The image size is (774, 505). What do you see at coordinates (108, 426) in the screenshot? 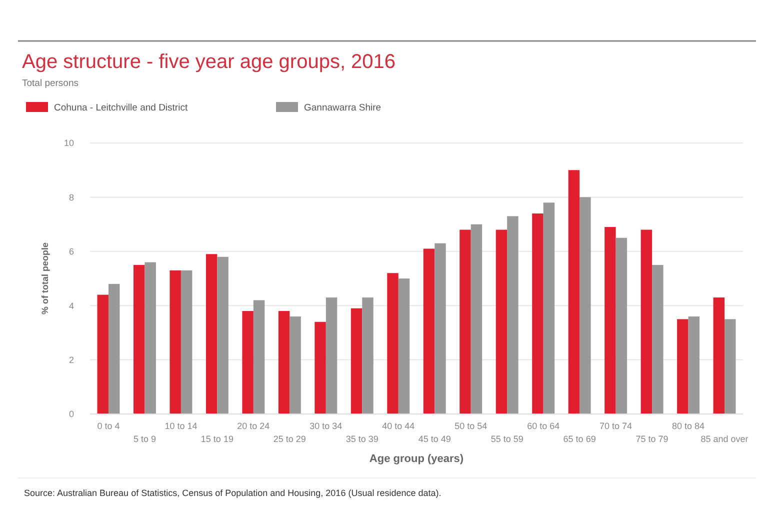
I see `x-tick-label: 0 to 4` at bounding box center [108, 426].